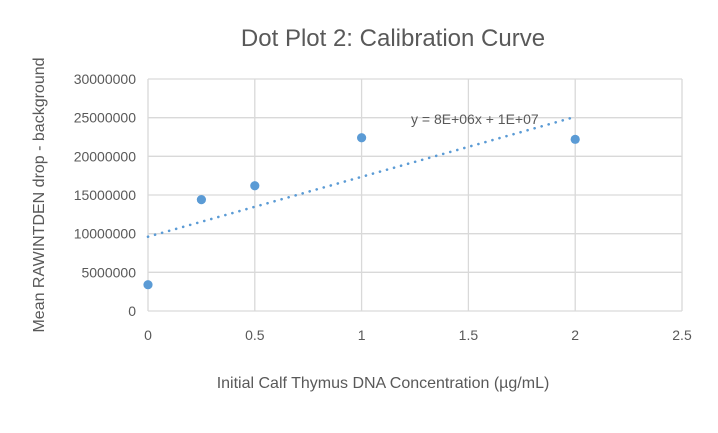 The width and height of the screenshot is (718, 433). I want to click on x-tick-labels: 0 0.5 1 1.5 2 2.5, so click(418, 335).